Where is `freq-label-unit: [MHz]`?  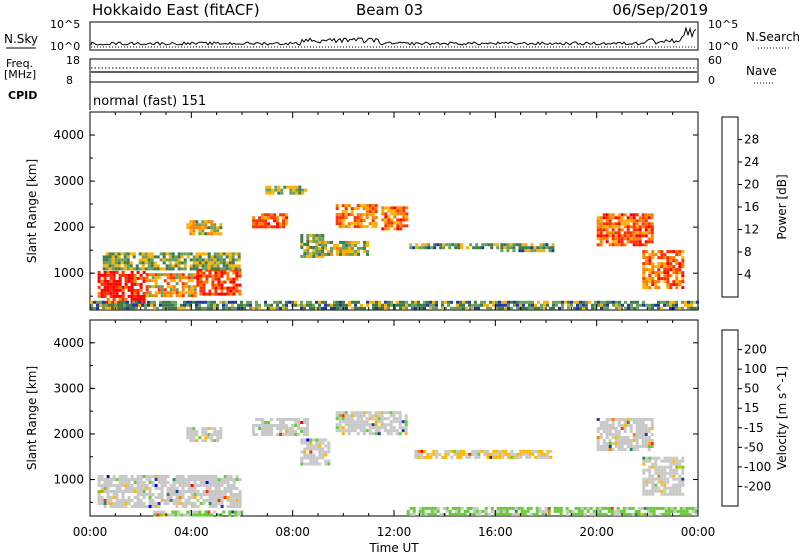 freq-label-unit: [MHz] is located at coordinates (20, 74).